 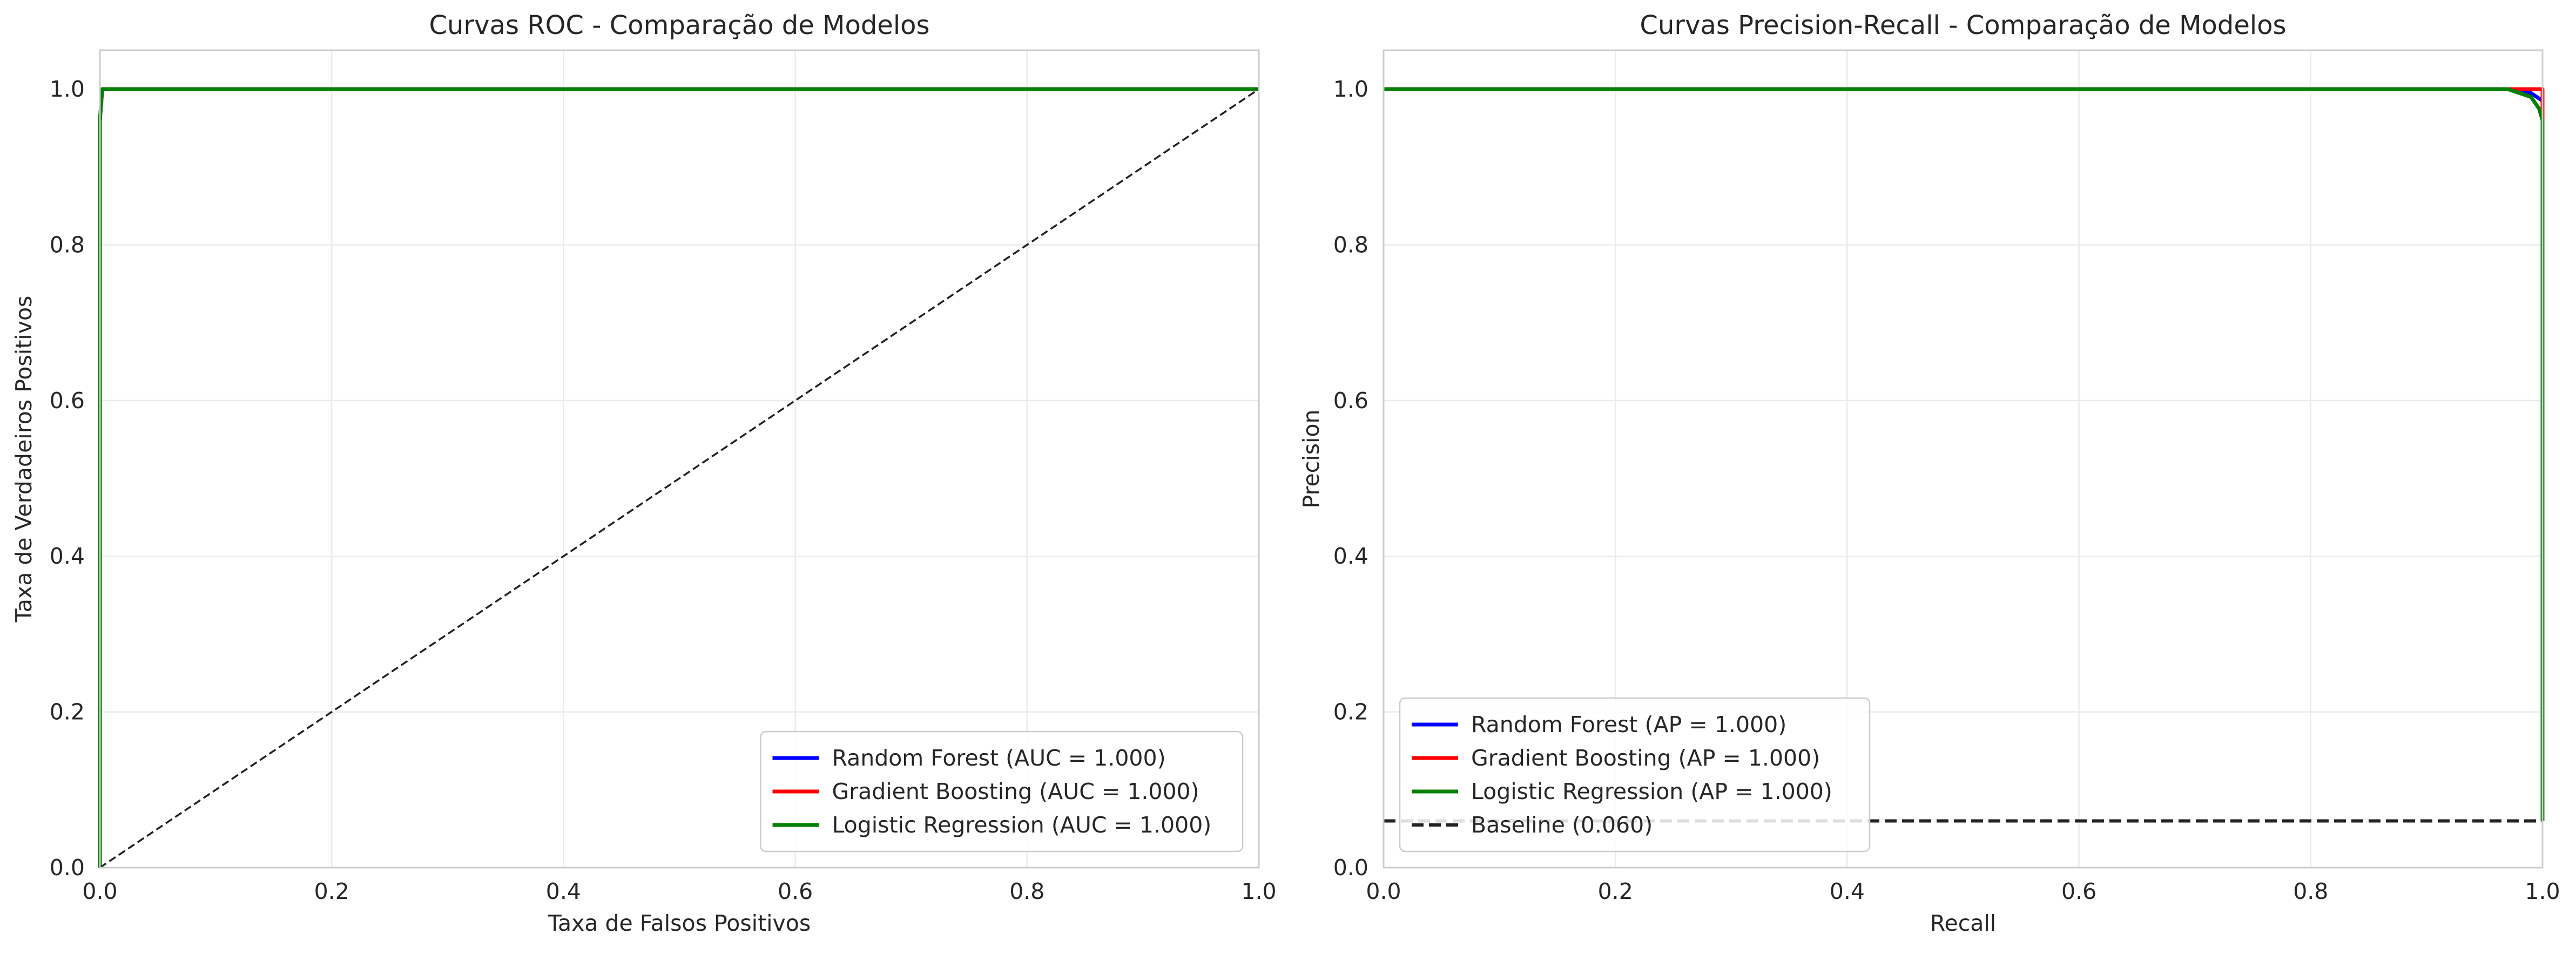 What do you see at coordinates (1311, 459) in the screenshot?
I see `pr-y-axis-label: Precision` at bounding box center [1311, 459].